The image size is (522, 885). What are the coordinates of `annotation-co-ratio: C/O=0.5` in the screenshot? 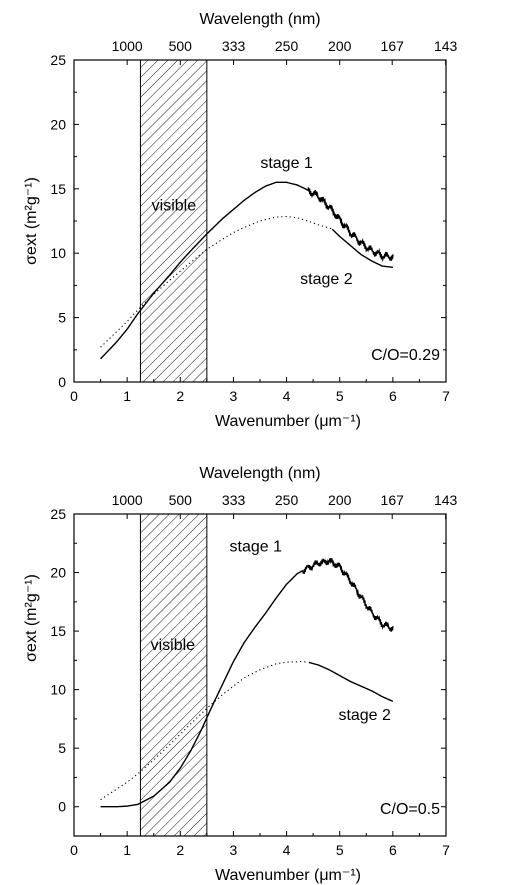 It's located at (410, 809).